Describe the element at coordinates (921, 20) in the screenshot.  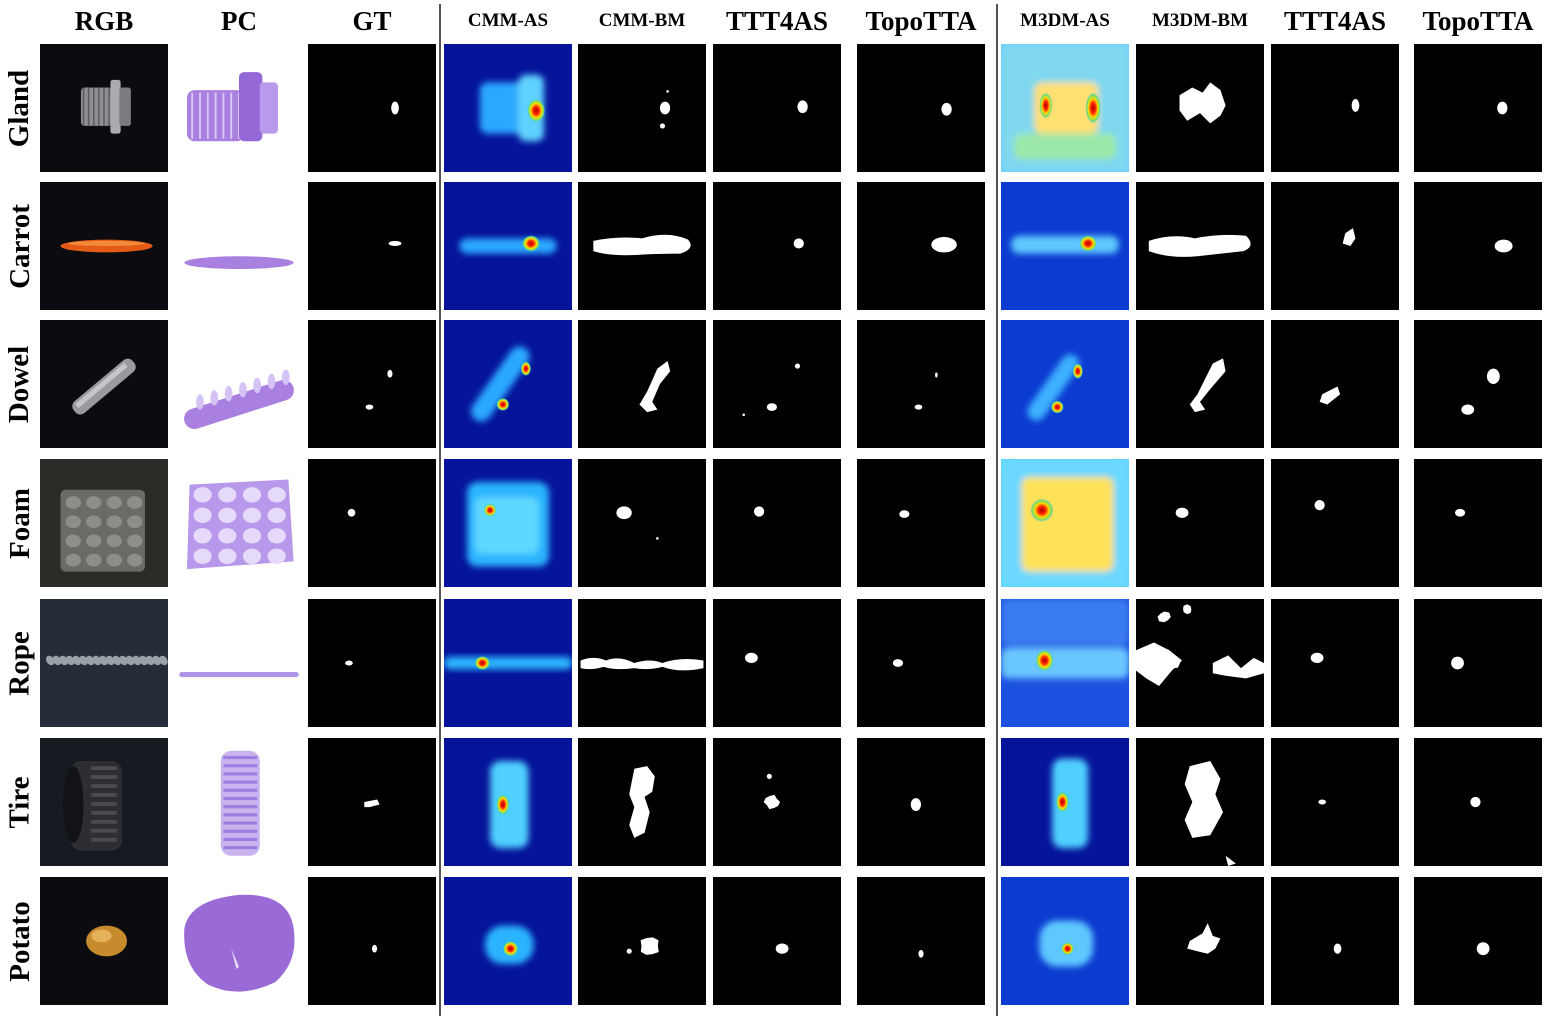
I see `column-header-topotta-cmm: TopoTTA` at that location.